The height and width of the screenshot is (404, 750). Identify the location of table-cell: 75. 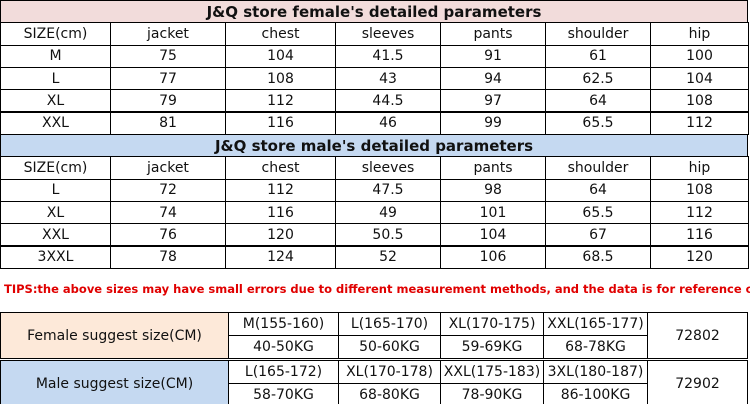
(168, 56).